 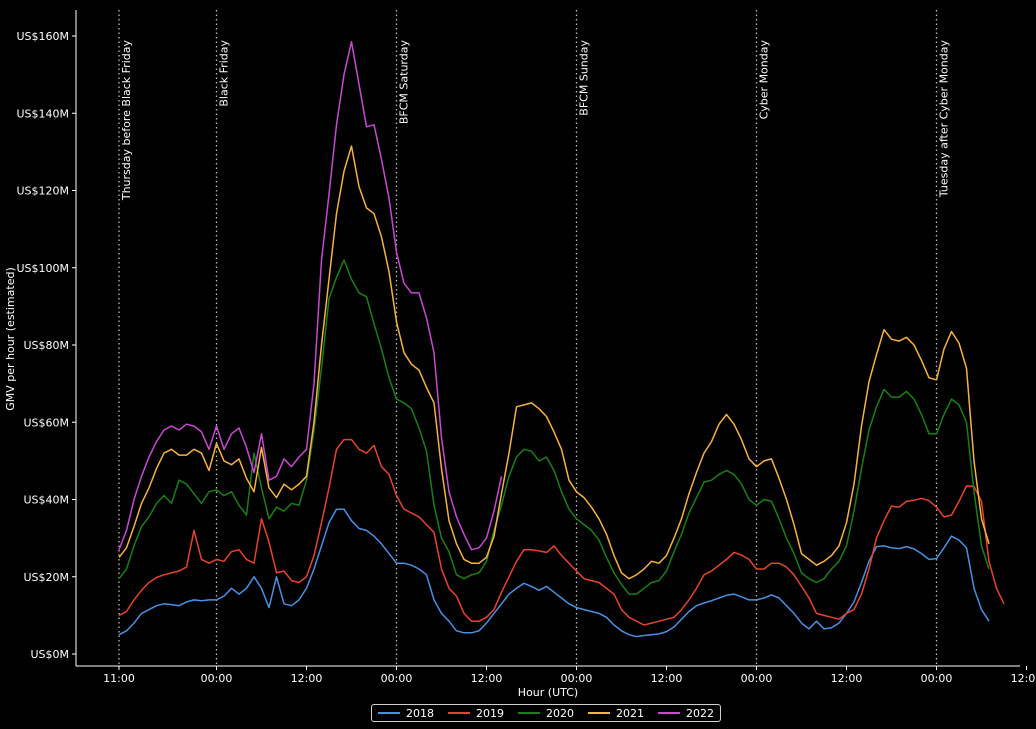 I want to click on legend-label: 2020, so click(x=560, y=713).